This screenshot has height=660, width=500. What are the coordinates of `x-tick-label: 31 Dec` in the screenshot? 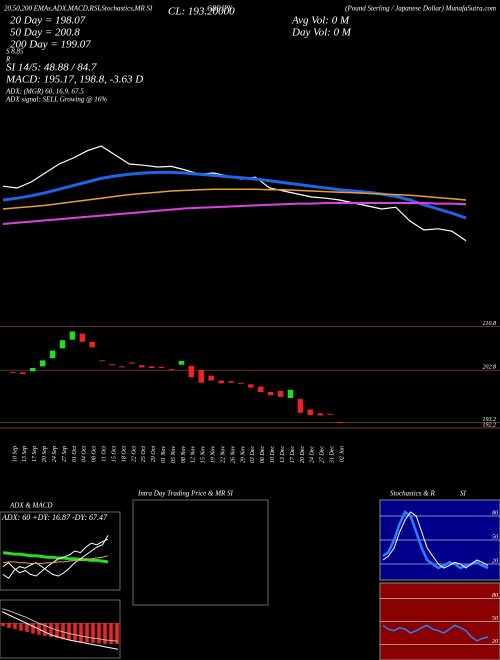 It's located at (333, 455).